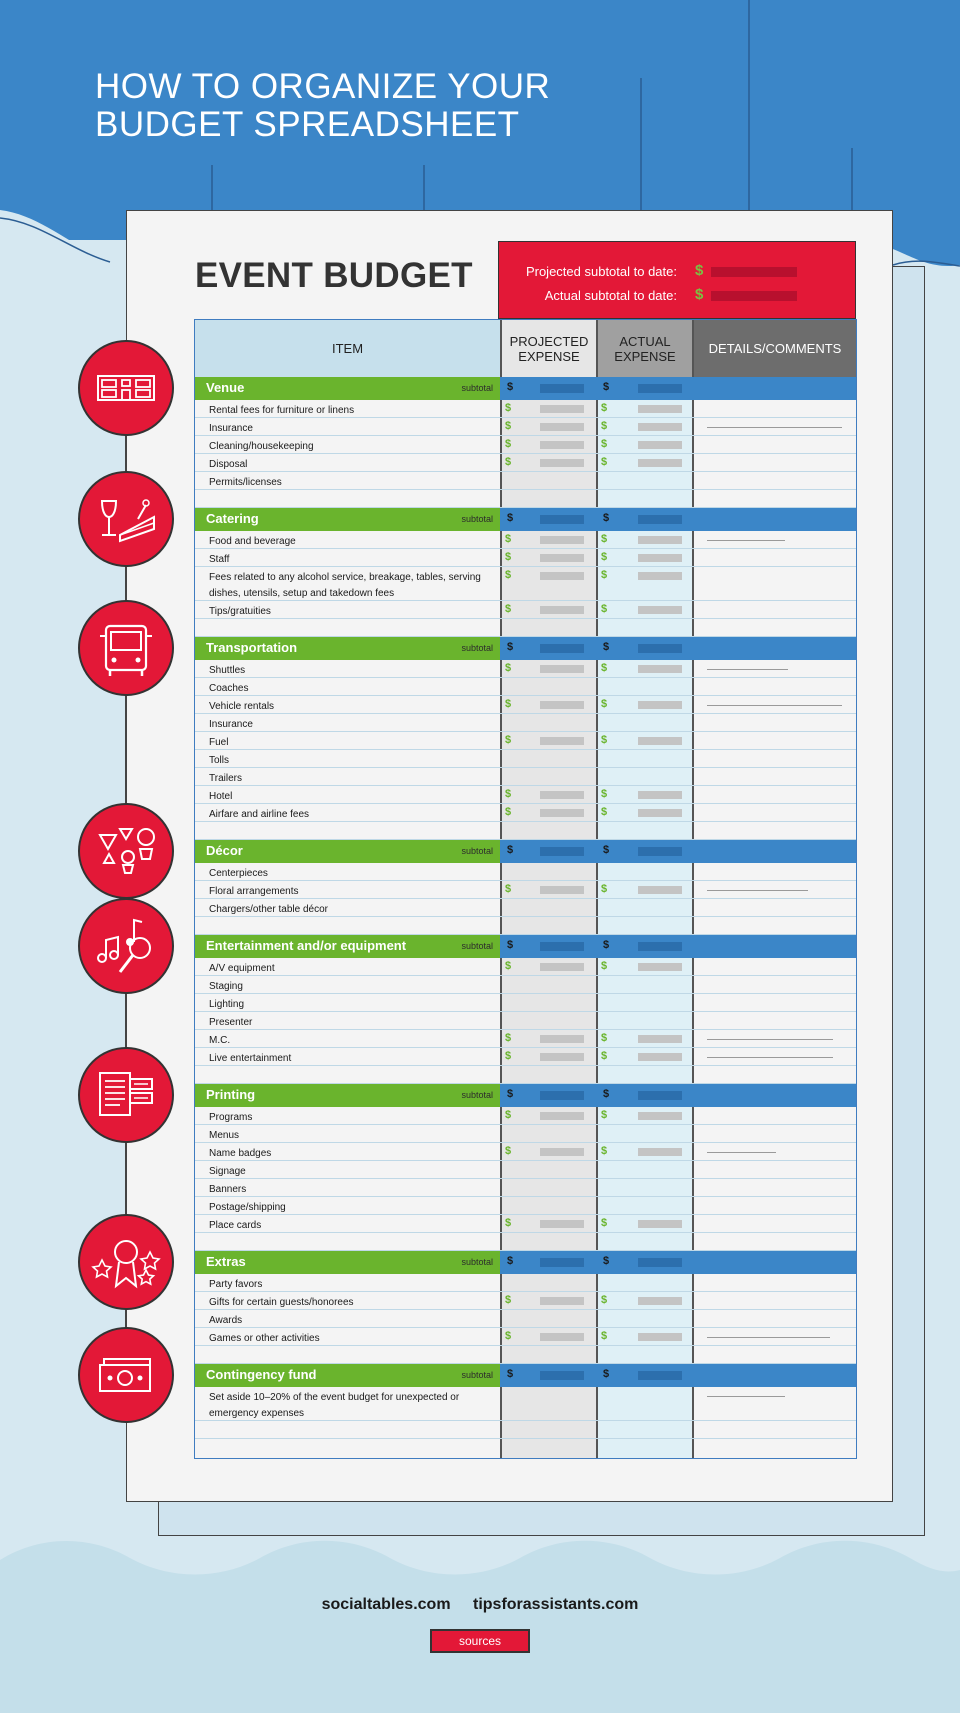 The width and height of the screenshot is (960, 1713). What do you see at coordinates (235, 1225) in the screenshot?
I see `item-label: Place cards` at bounding box center [235, 1225].